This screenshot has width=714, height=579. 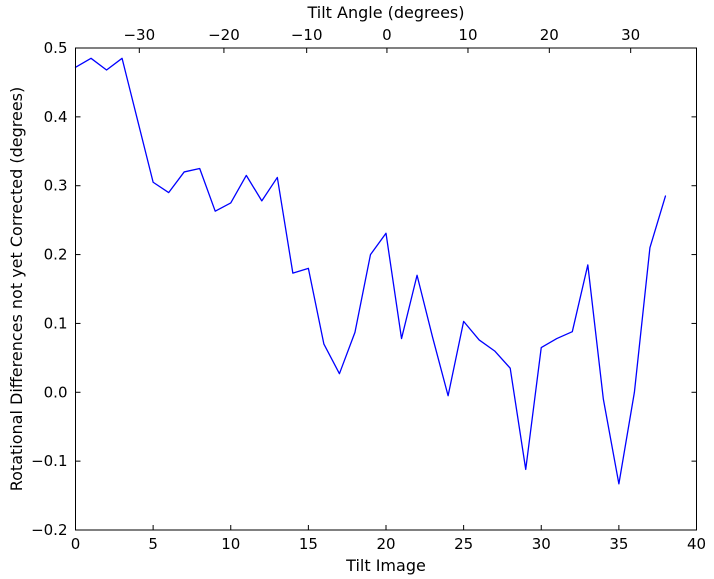 What do you see at coordinates (618, 544) in the screenshot?
I see `x-tick-label: 35` at bounding box center [618, 544].